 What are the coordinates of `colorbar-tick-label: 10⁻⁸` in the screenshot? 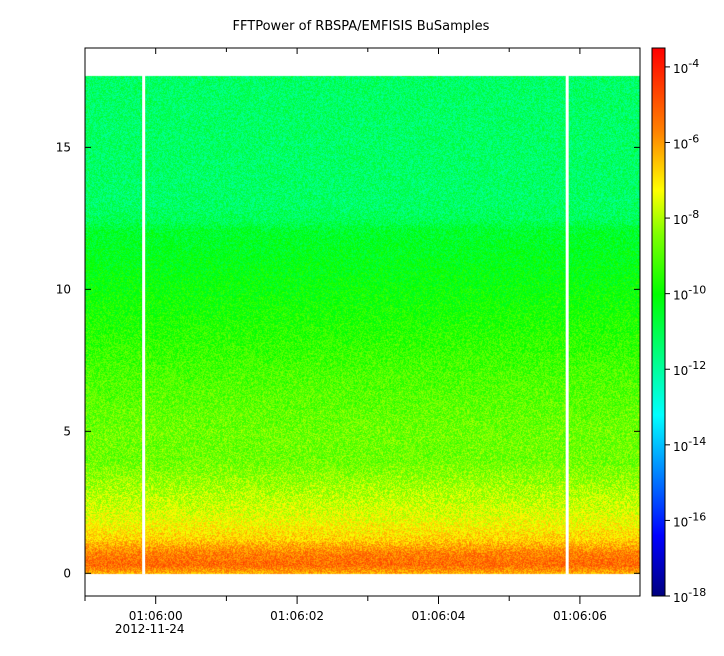 It's located at (686, 217).